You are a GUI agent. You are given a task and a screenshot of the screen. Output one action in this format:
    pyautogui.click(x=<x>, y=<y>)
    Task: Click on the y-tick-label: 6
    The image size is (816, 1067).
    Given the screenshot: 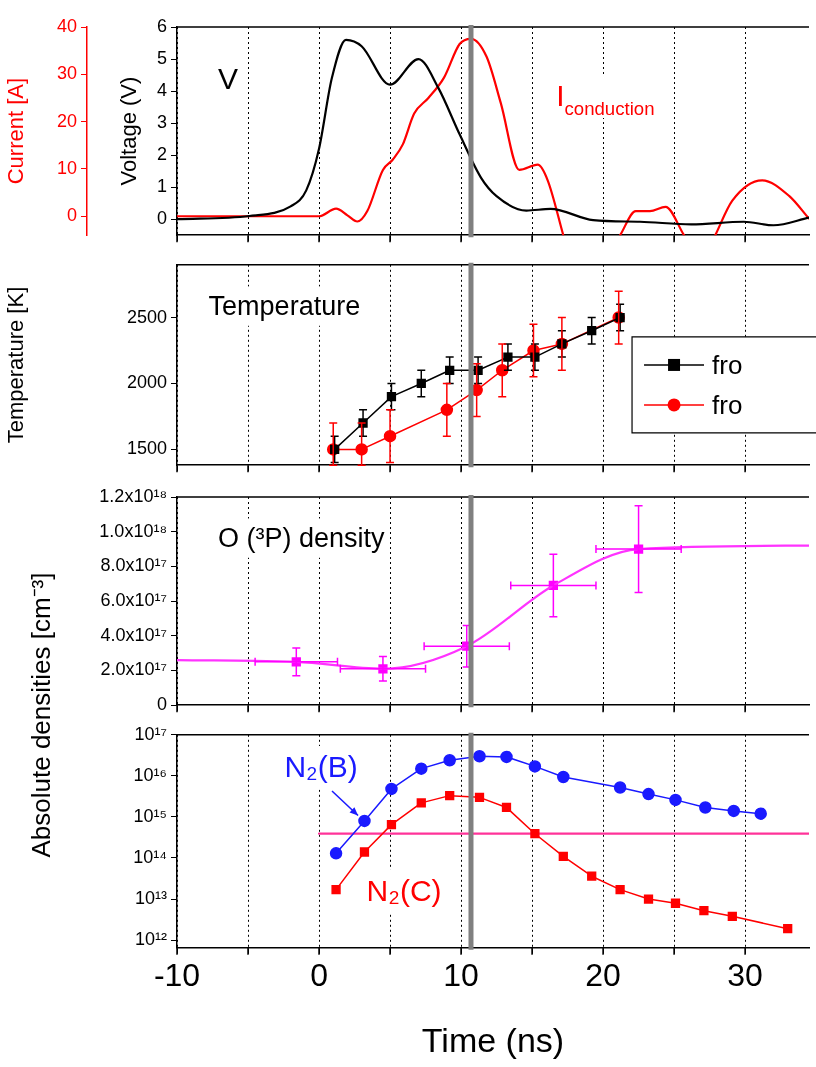 What is the action you would take?
    pyautogui.click(x=161, y=25)
    